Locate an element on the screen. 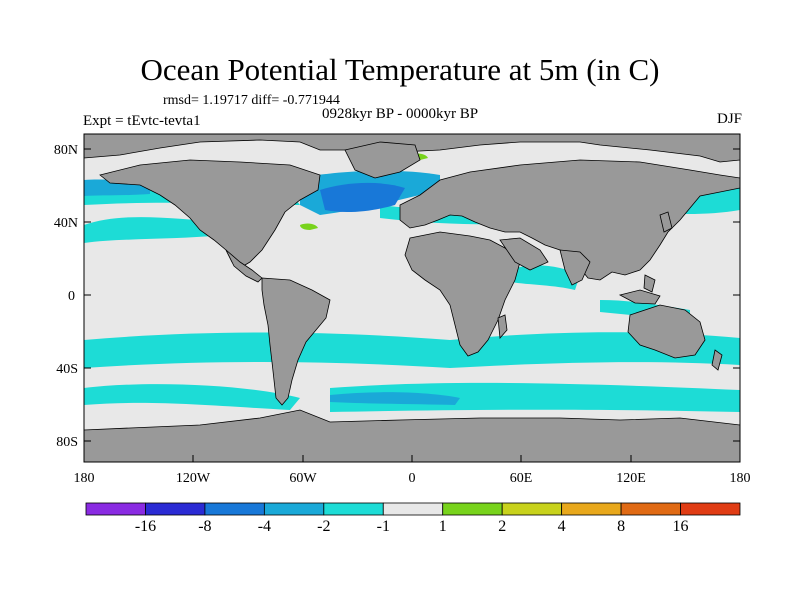 The width and height of the screenshot is (800, 600). x-tick-label: 120E is located at coordinates (631, 478).